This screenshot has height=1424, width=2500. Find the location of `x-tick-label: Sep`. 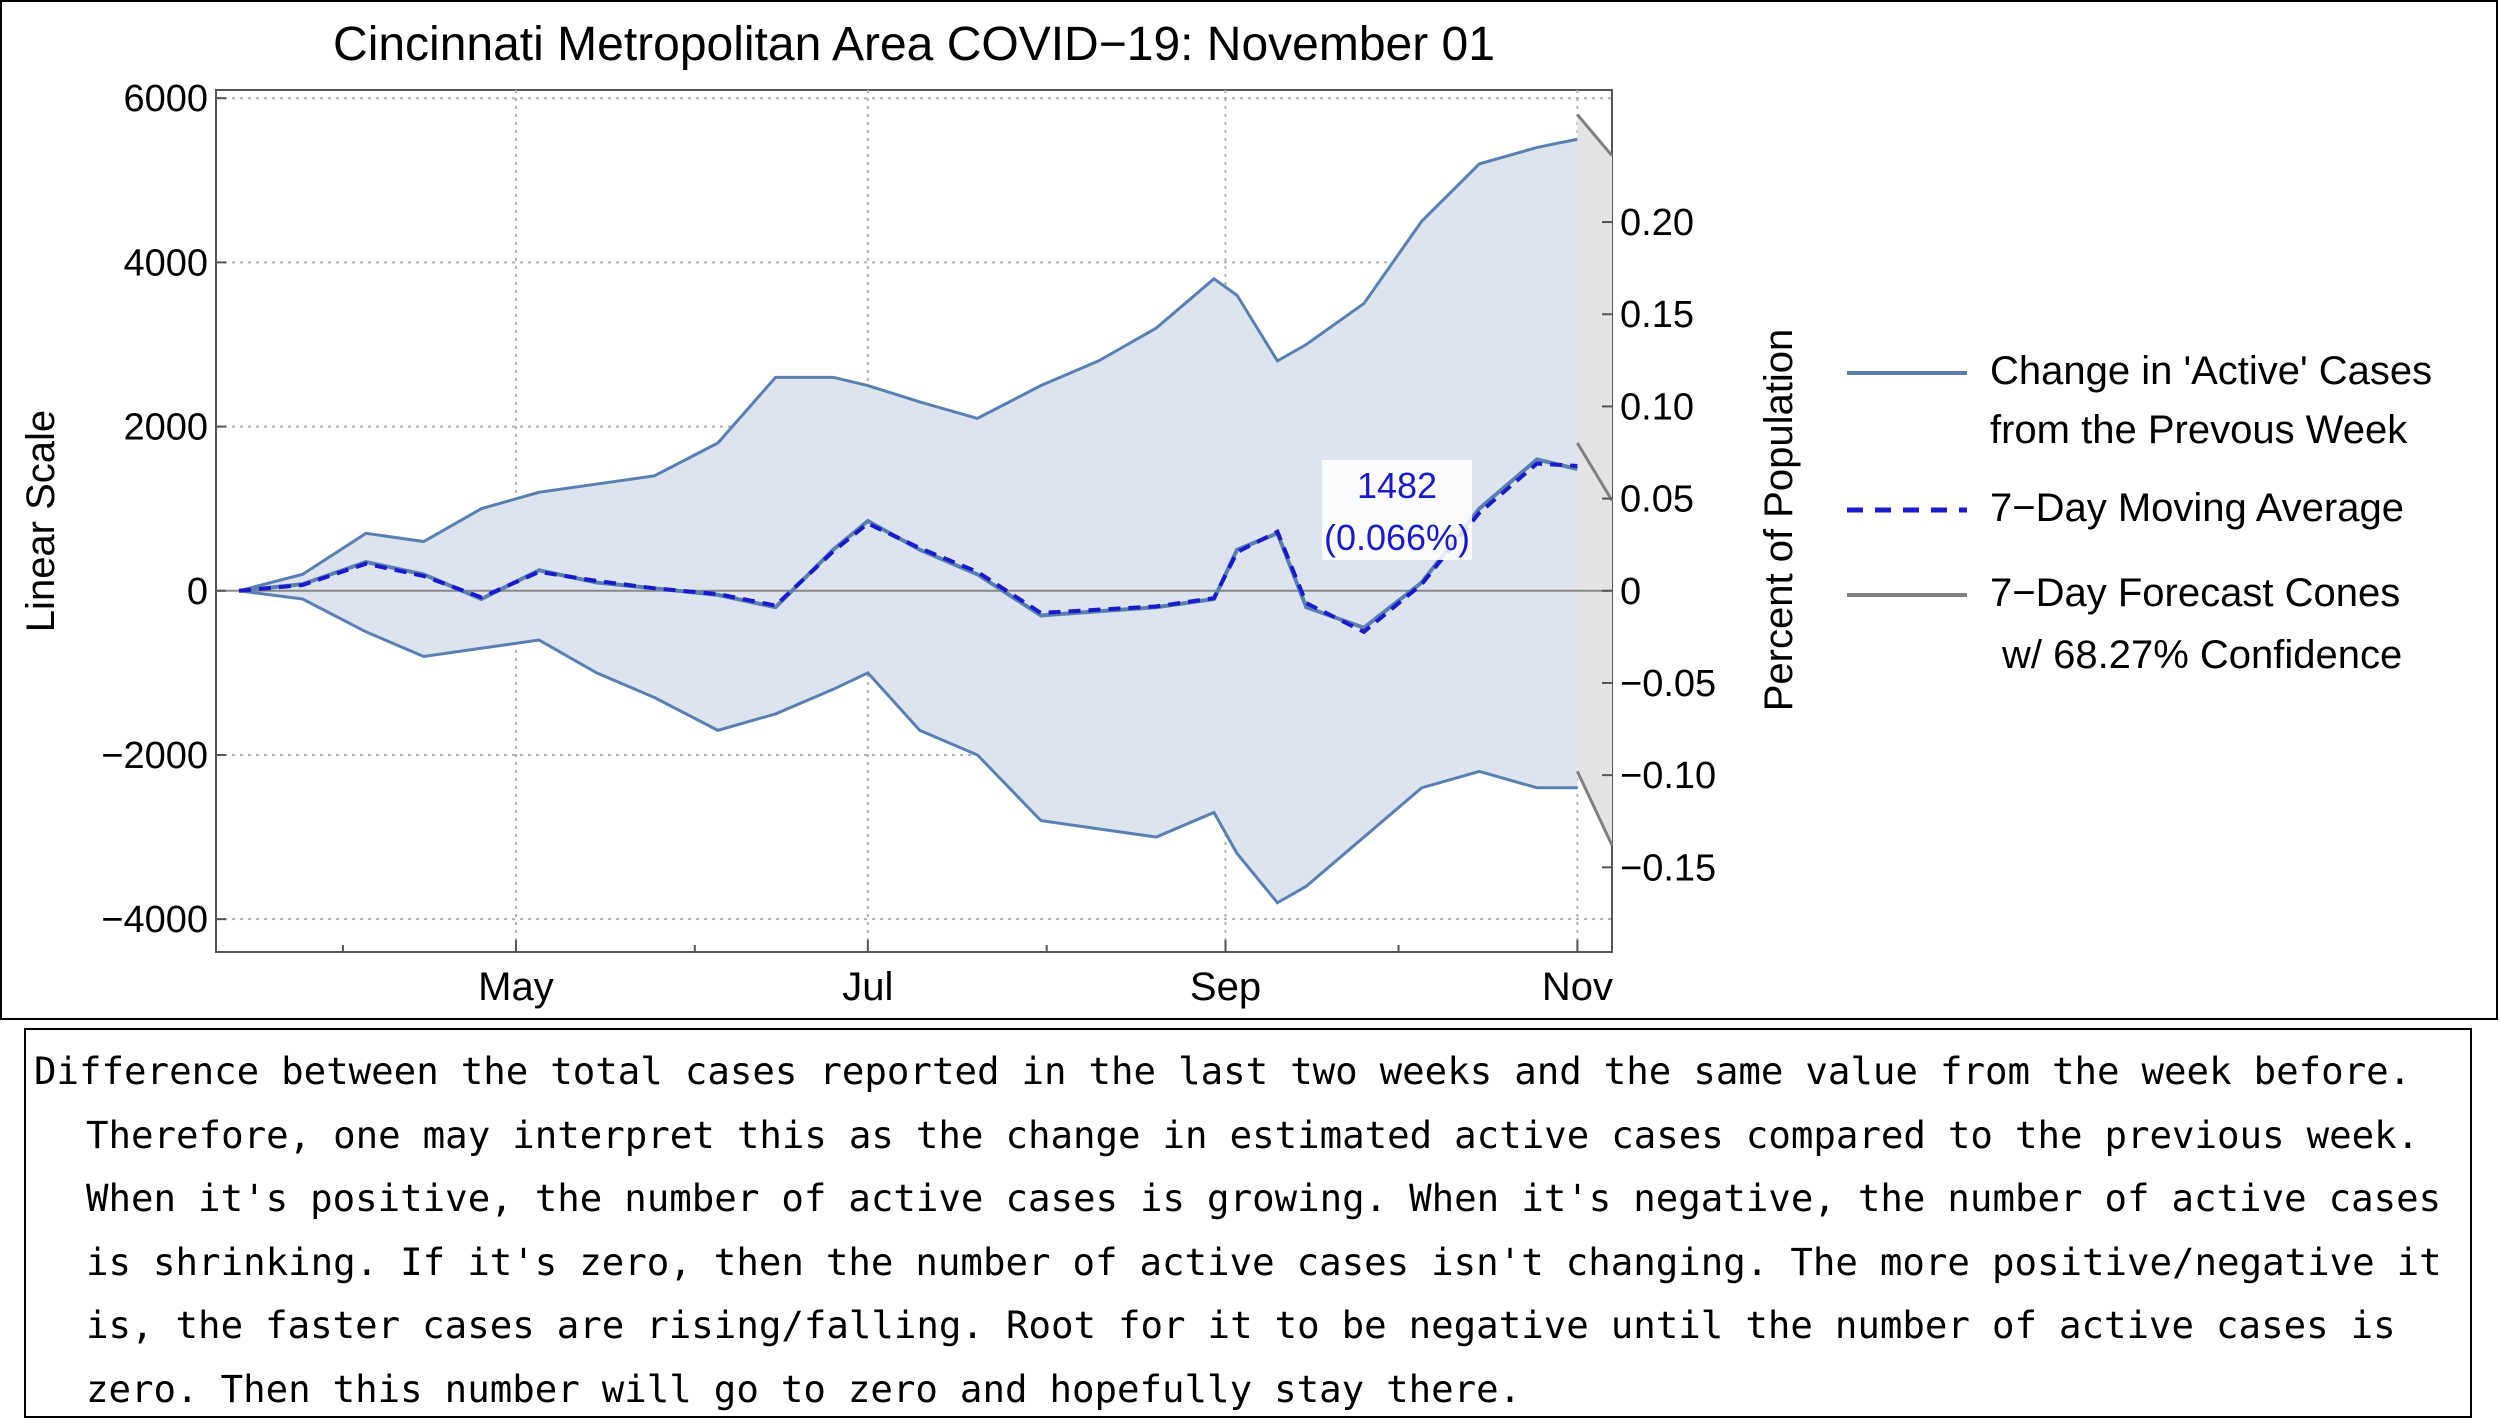

x-tick-label: Sep is located at coordinates (1225, 987).